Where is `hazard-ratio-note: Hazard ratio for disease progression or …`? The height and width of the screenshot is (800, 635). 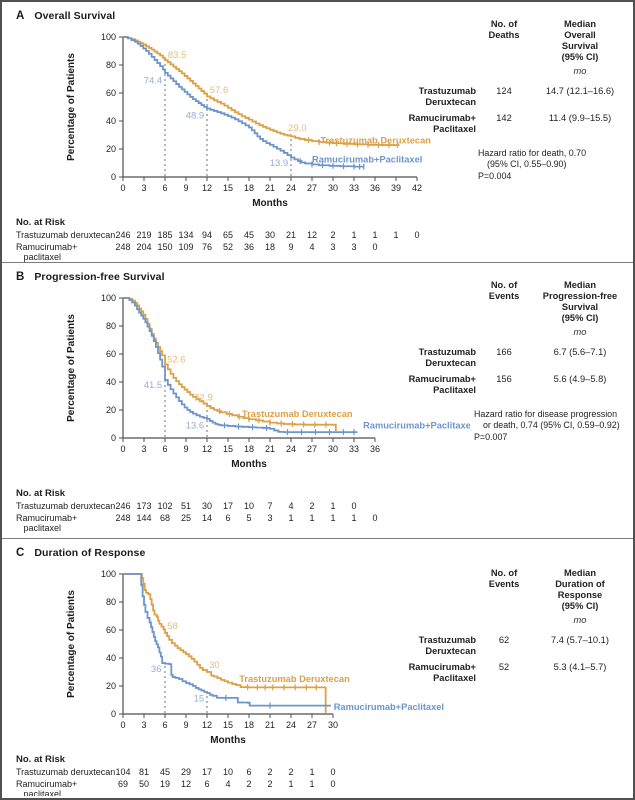
hazard-ratio-note: Hazard ratio for disease progression or … is located at coordinates (553, 426).